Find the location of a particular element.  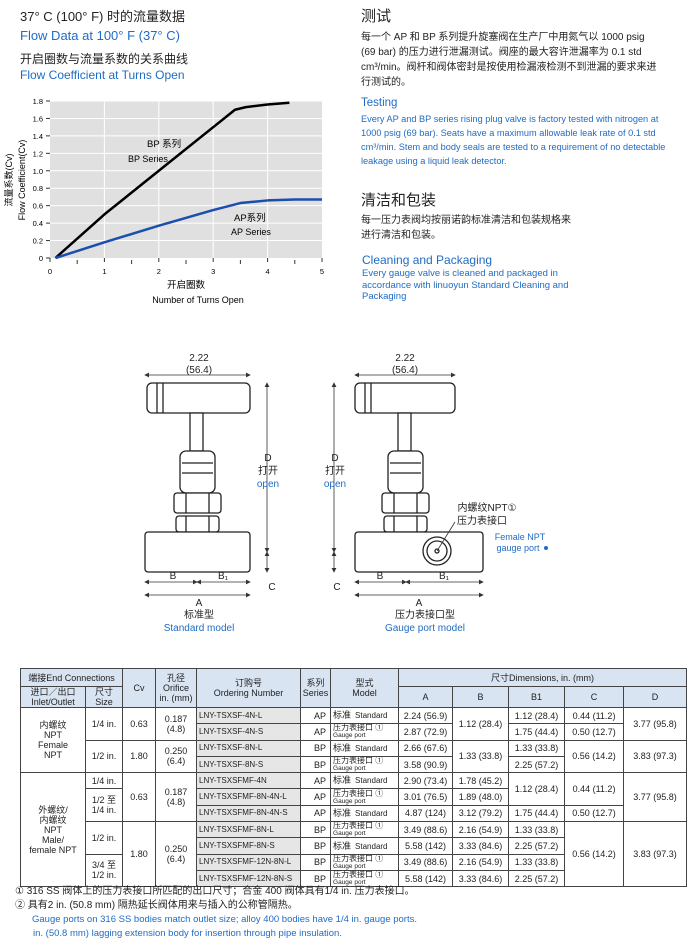

table-cell: 1/2 至 1/4 in. is located at coordinates (104, 805).